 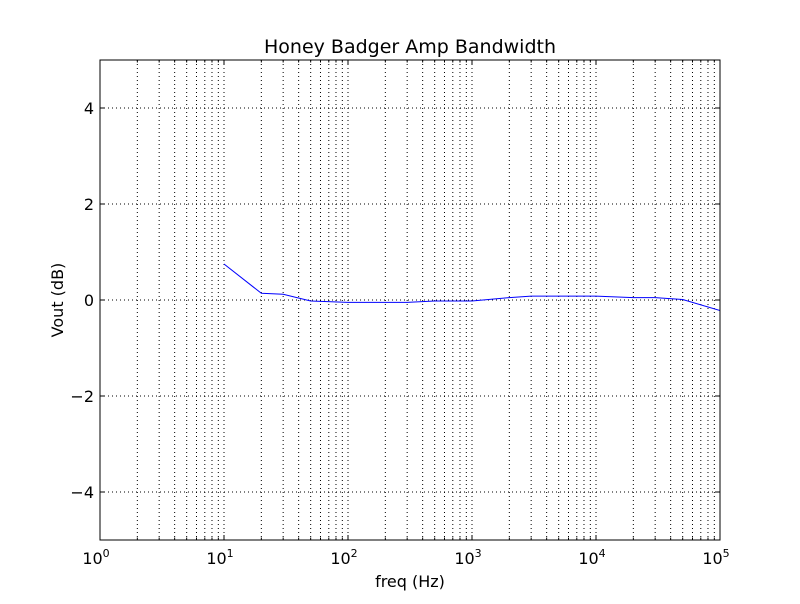 I want to click on y-tick-label: −4, so click(x=82, y=492).